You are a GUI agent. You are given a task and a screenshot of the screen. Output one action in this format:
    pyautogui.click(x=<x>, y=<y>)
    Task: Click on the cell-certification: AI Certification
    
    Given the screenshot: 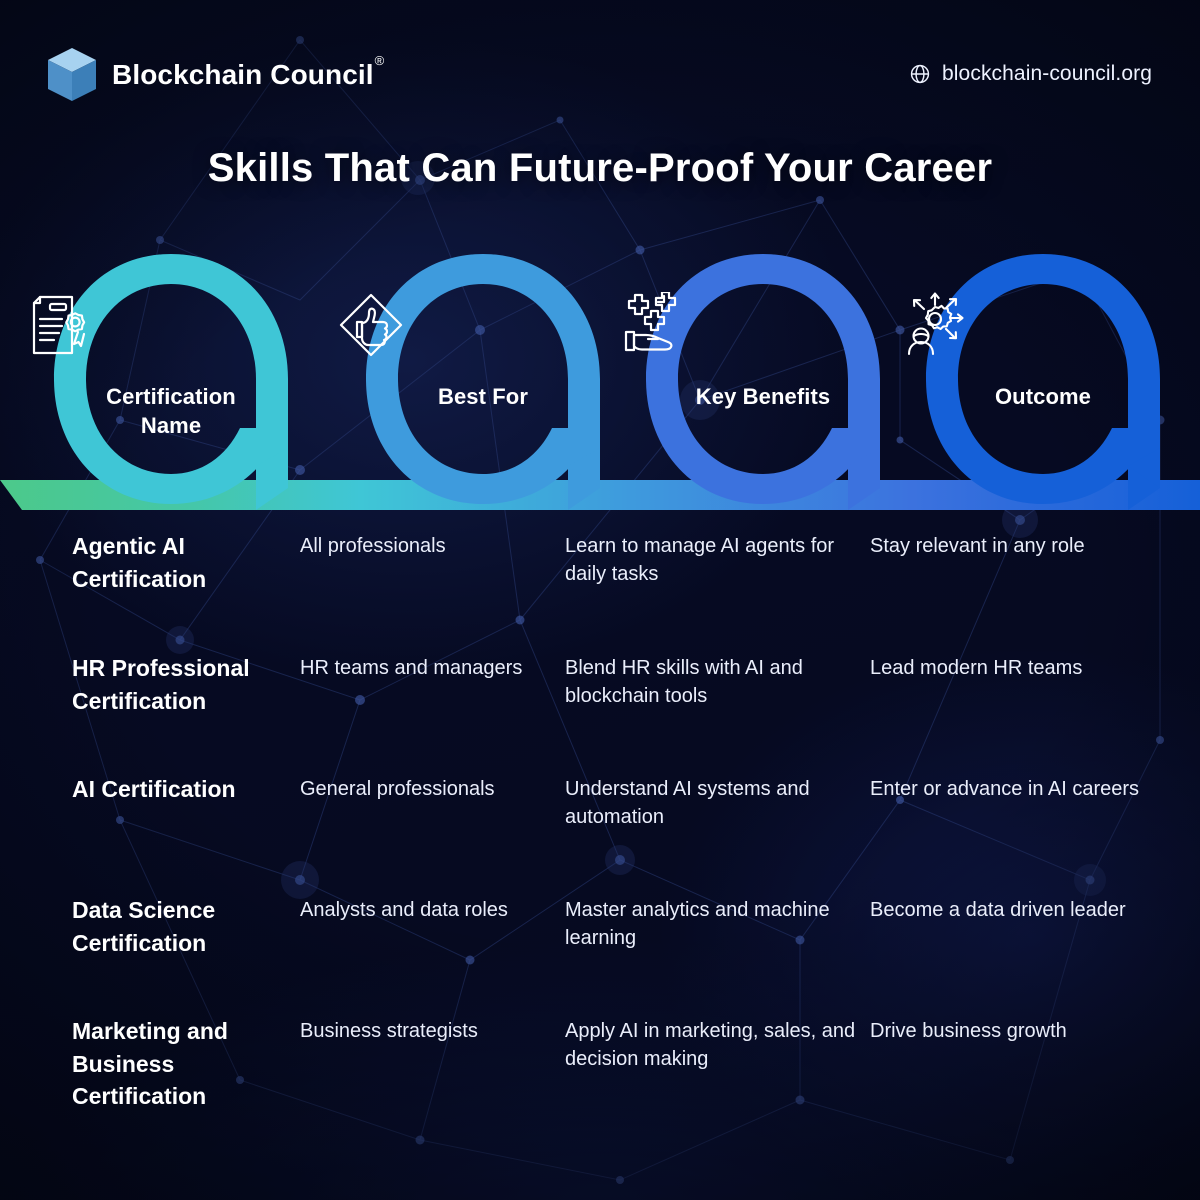 What is the action you would take?
    pyautogui.click(x=154, y=789)
    